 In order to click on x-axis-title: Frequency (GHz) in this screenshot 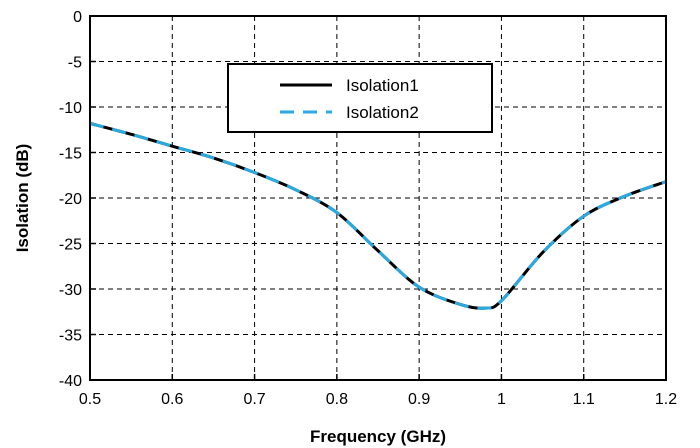, I will do `click(378, 436)`.